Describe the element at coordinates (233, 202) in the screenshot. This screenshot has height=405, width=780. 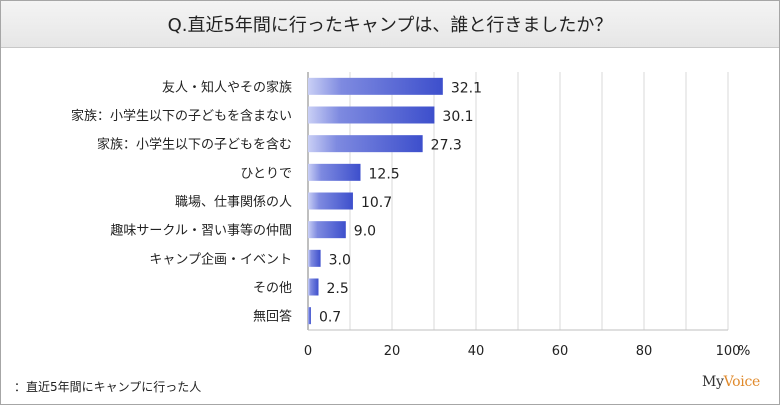
I see `category-label: 職場、仕事関係の人` at that location.